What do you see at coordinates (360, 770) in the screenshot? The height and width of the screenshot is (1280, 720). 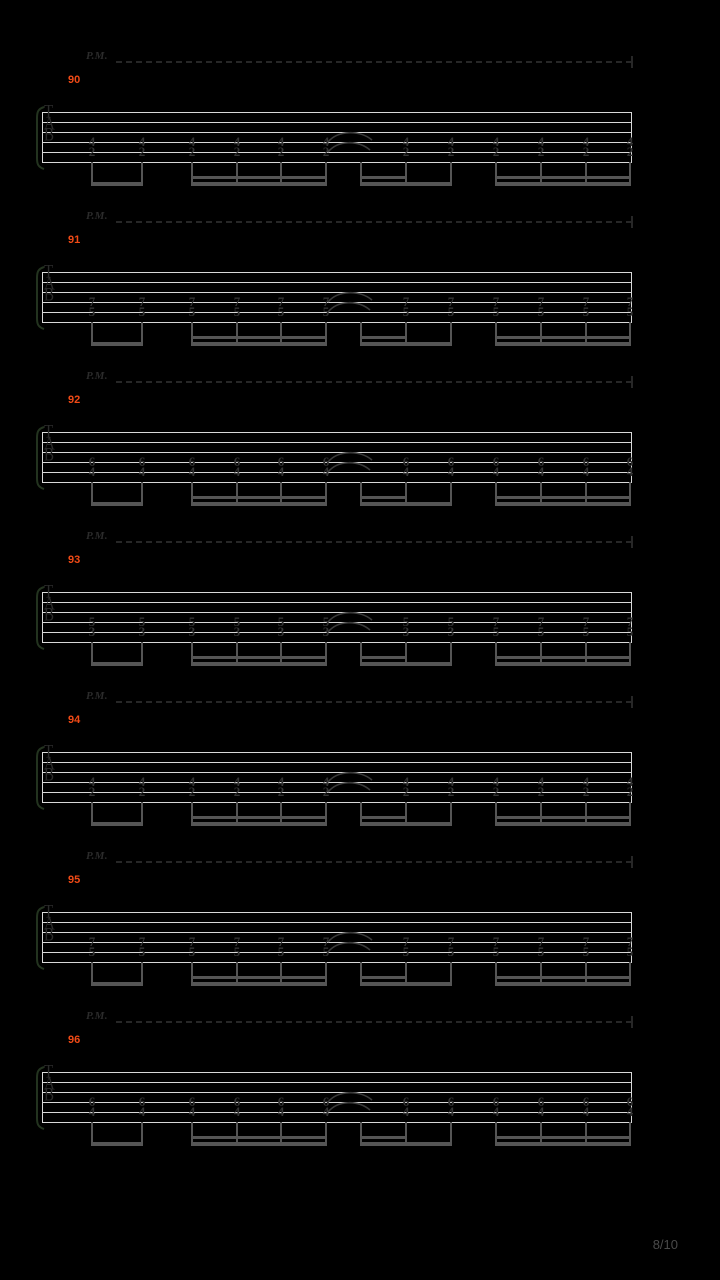 I see `measure-system: P.M. 94 T A B 4 2 4 2 4 2 4 2 4 2 4 2 4 2 4 2 4 2 4 2 4 2 4 2` at bounding box center [360, 770].